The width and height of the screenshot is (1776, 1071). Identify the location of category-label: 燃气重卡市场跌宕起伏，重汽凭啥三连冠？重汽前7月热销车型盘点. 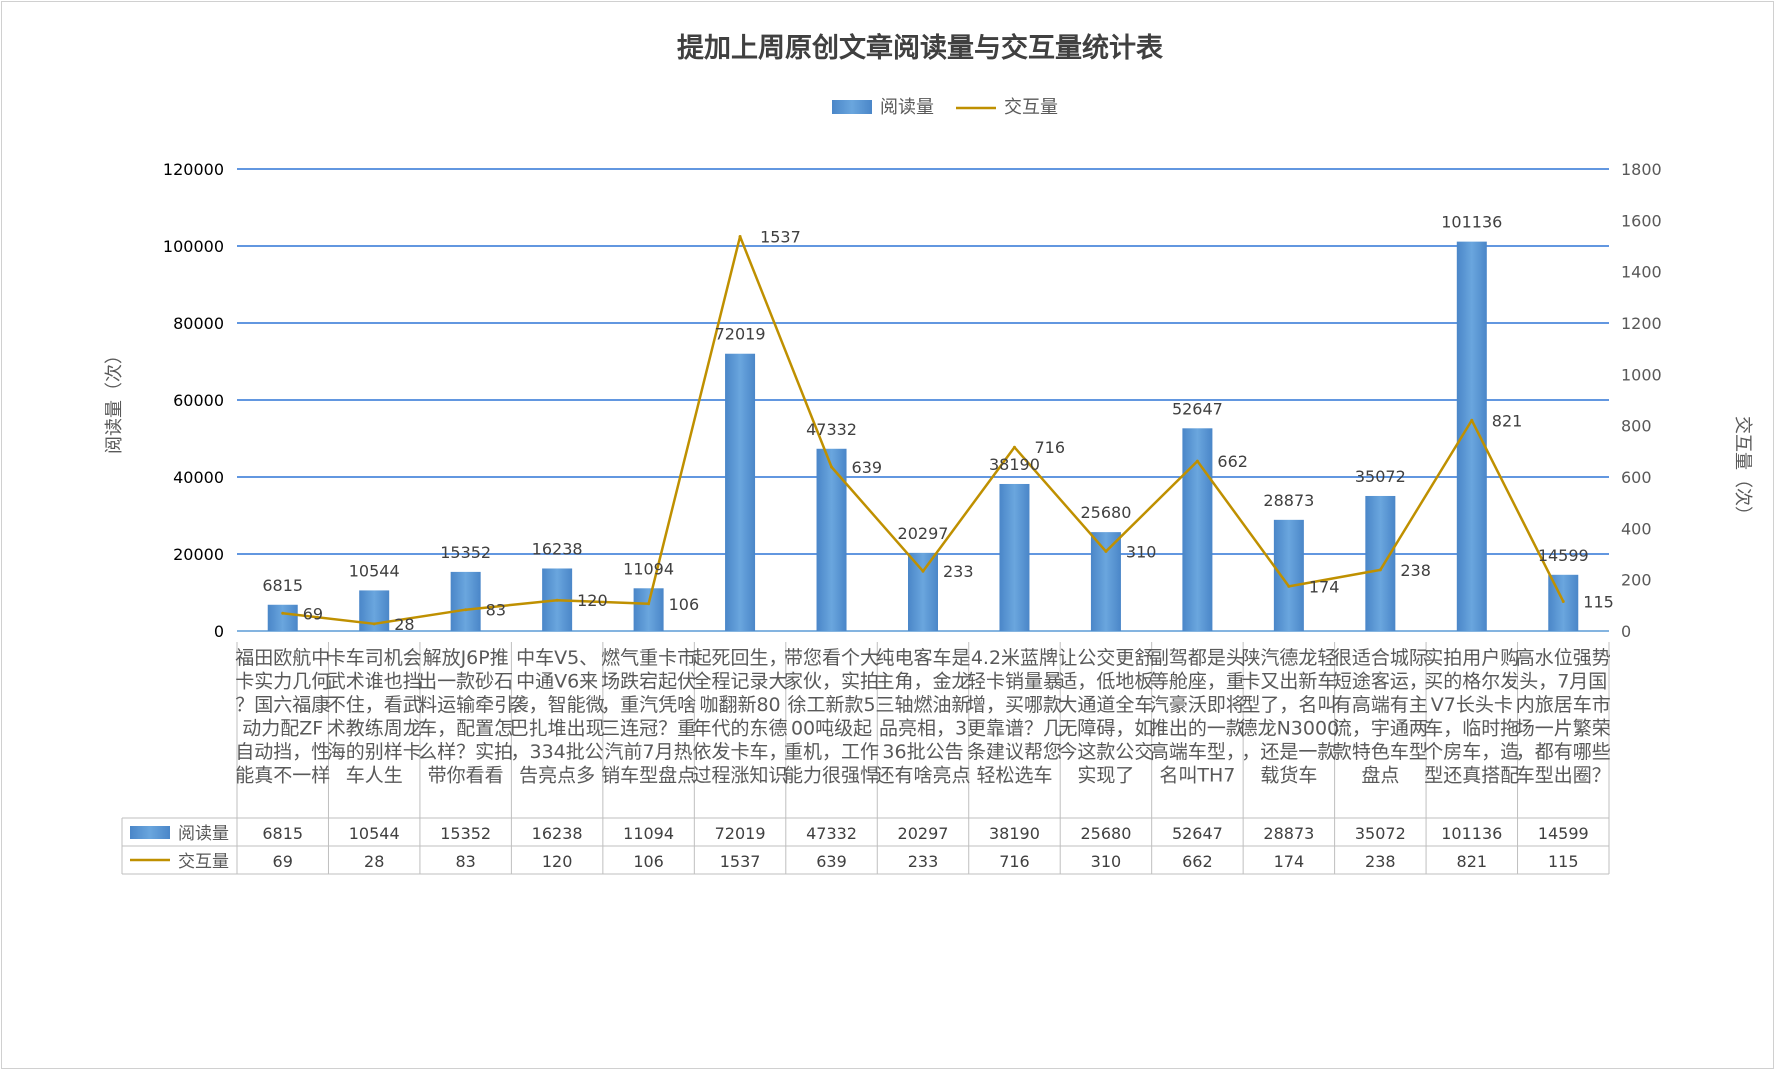
(648, 717).